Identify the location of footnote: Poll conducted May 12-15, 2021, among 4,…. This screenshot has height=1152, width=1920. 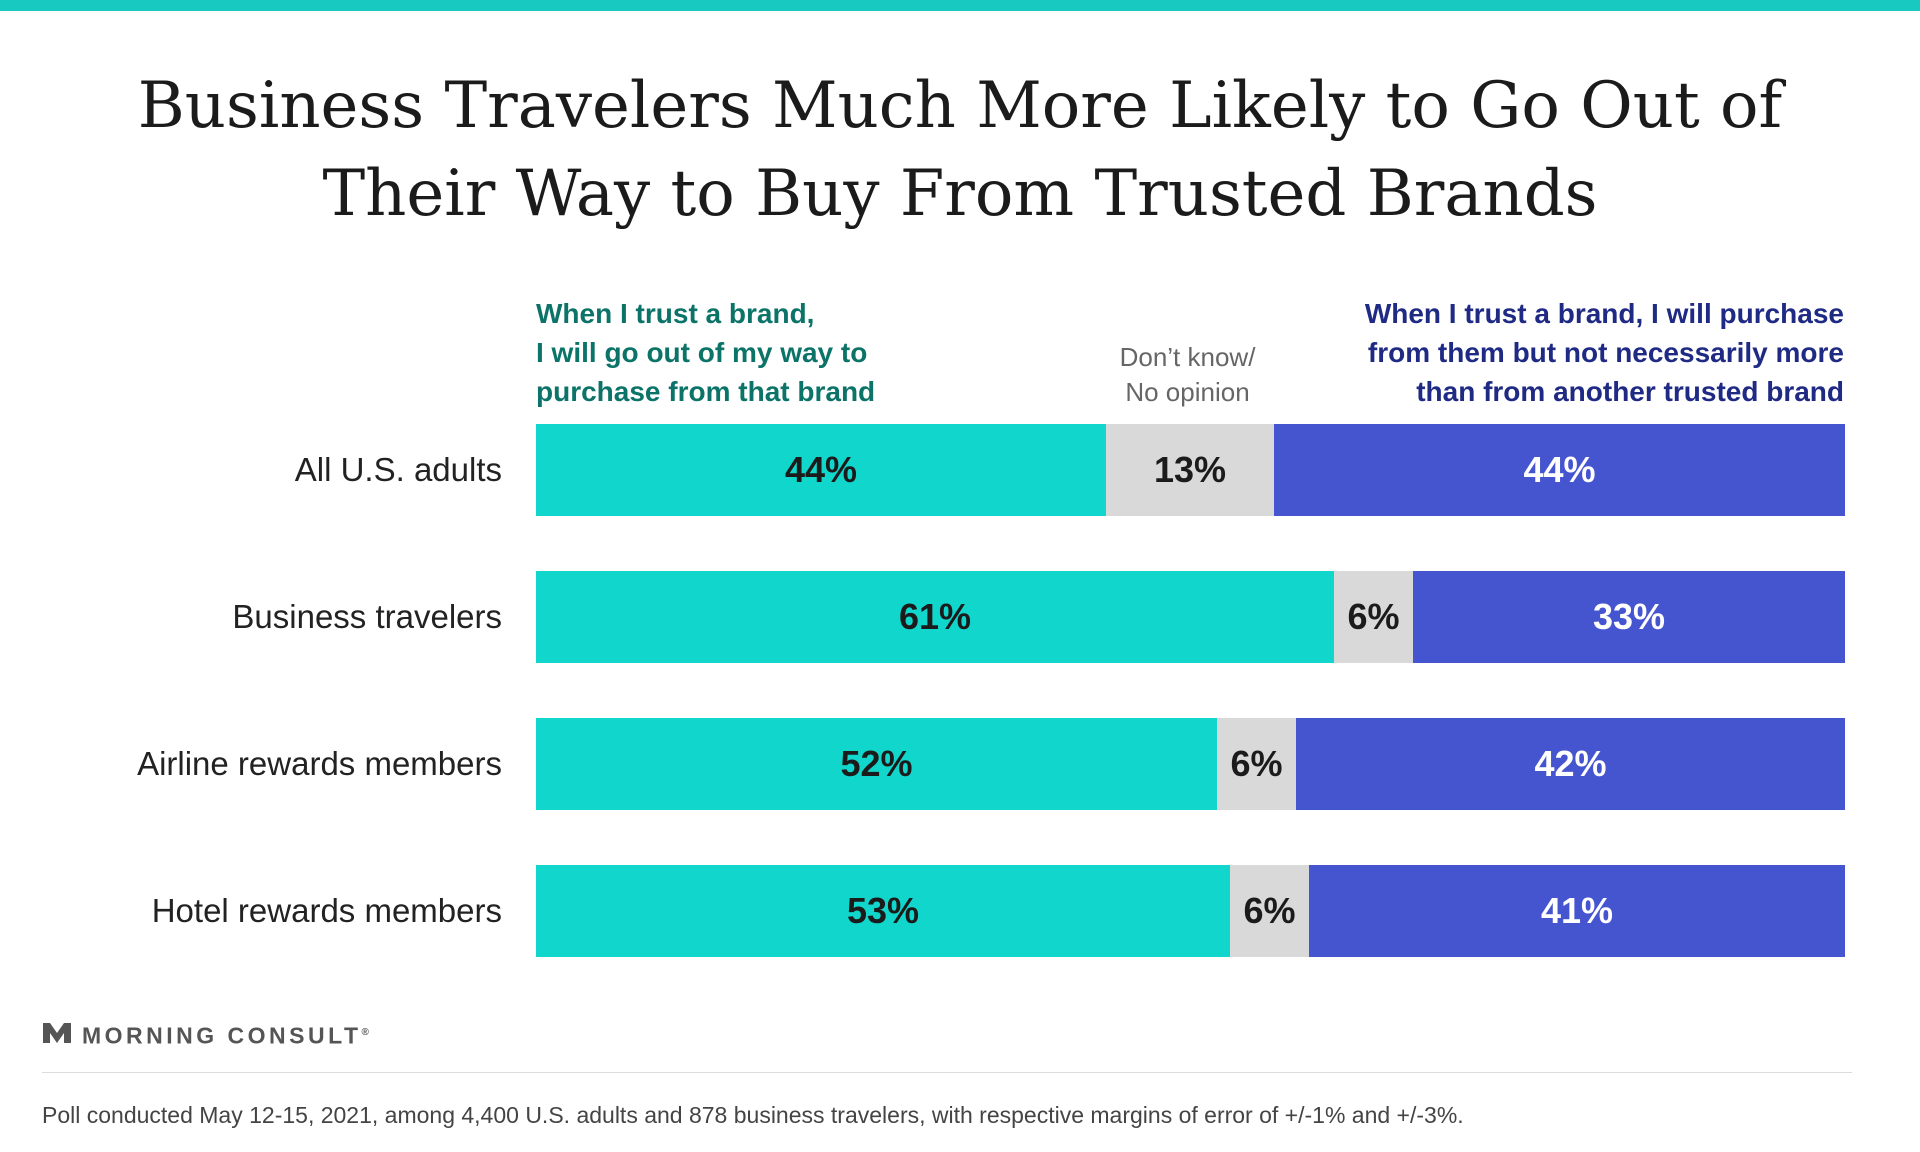
(753, 1115).